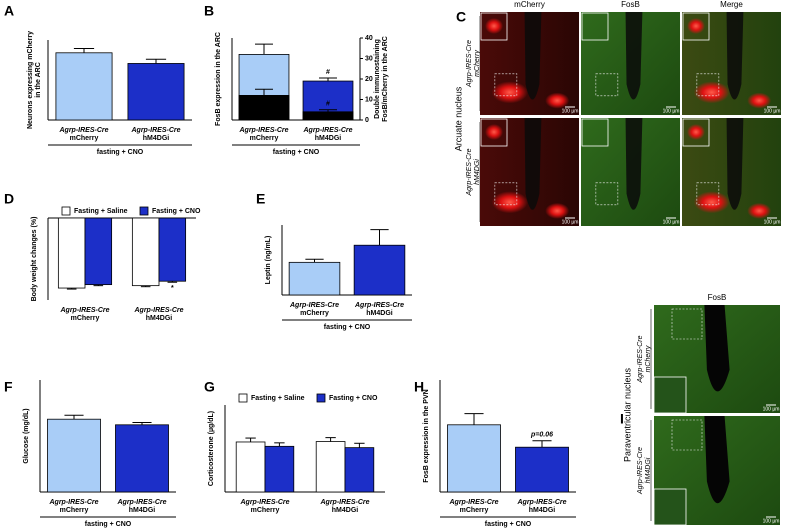  I want to click on axis-label: in the ARC, so click(38, 80).